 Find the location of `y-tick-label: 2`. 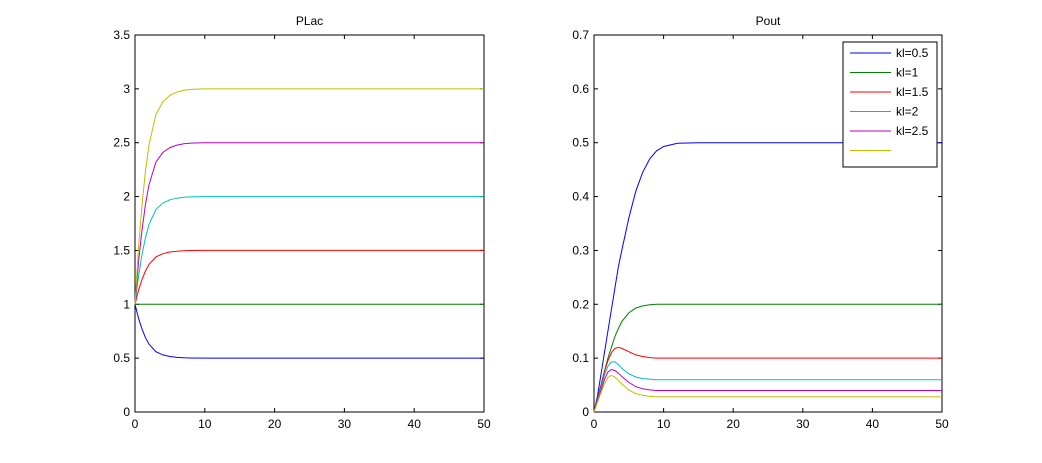

y-tick-label: 2 is located at coordinates (126, 197).